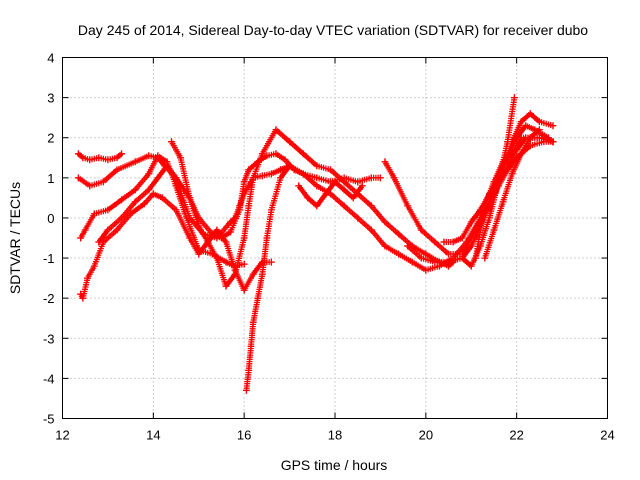 This screenshot has height=480, width=640. What do you see at coordinates (426, 435) in the screenshot?
I see `x-tick-label: 20` at bounding box center [426, 435].